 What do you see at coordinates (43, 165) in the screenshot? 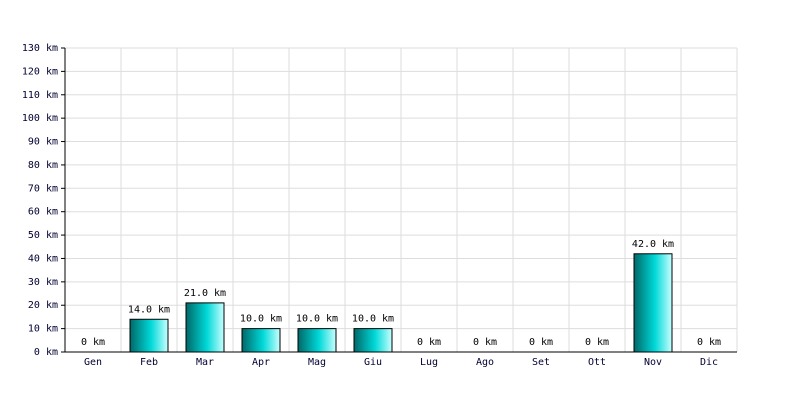
I see `y-tick-label: 80 km` at bounding box center [43, 165].